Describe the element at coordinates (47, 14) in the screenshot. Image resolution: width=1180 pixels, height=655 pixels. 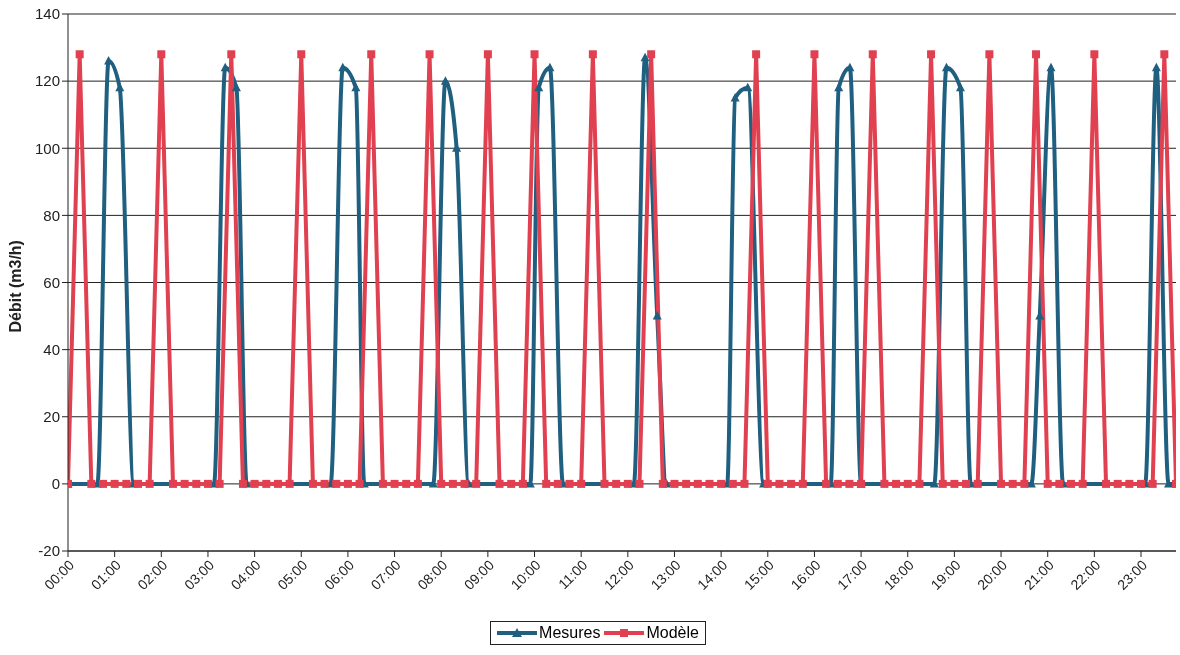
I see `y-tick-label: 140` at that location.